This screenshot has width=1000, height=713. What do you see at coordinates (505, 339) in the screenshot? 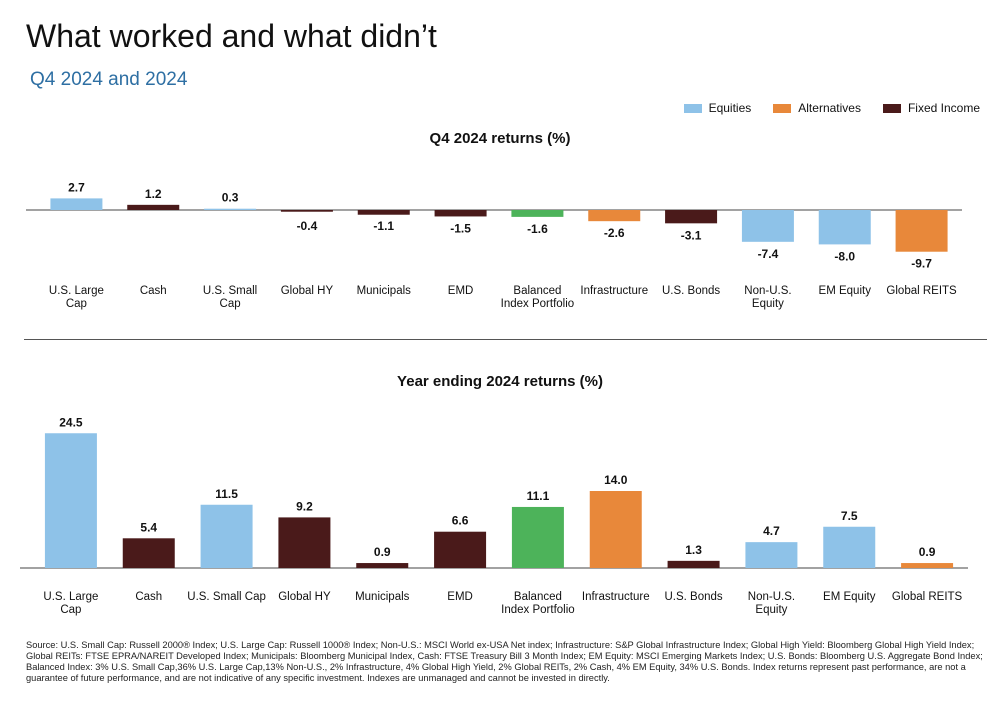
I see `section-divider` at bounding box center [505, 339].